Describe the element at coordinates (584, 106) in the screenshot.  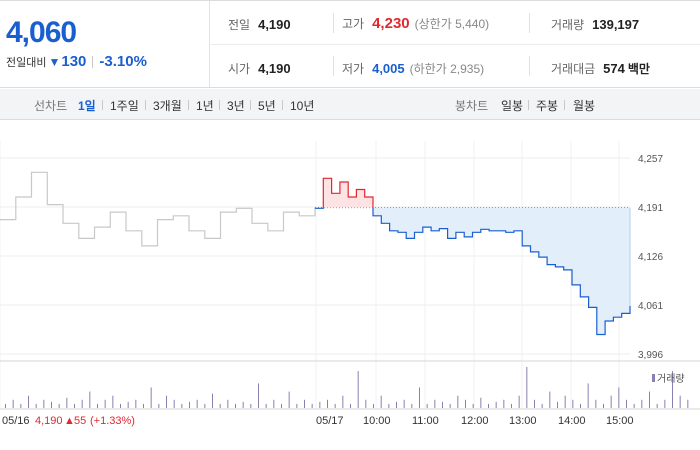
I see `candle-monthly: 월봉` at that location.